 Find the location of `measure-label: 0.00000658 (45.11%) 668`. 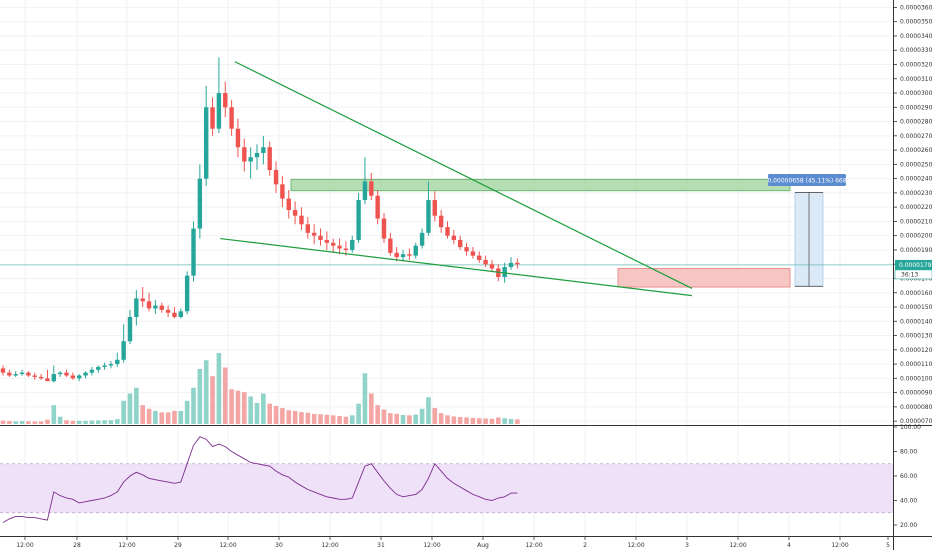

measure-label: 0.00000658 (45.11%) 668 is located at coordinates (806, 181).